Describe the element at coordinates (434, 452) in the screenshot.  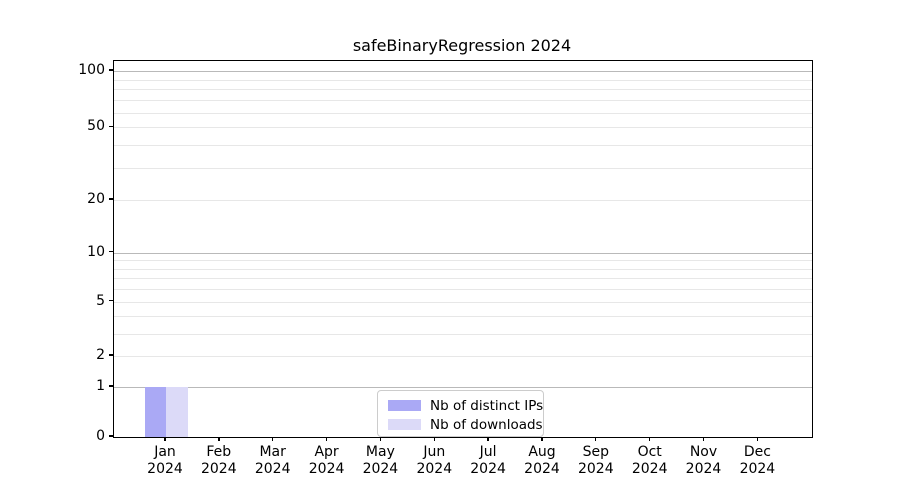
I see `x-tick-month: Jun` at that location.